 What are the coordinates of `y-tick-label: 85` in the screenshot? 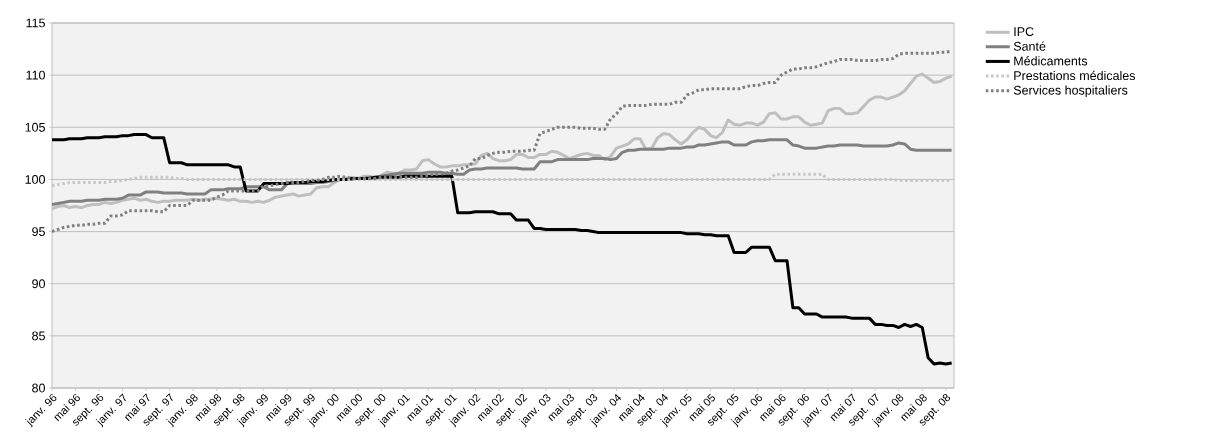 It's located at (38, 336).